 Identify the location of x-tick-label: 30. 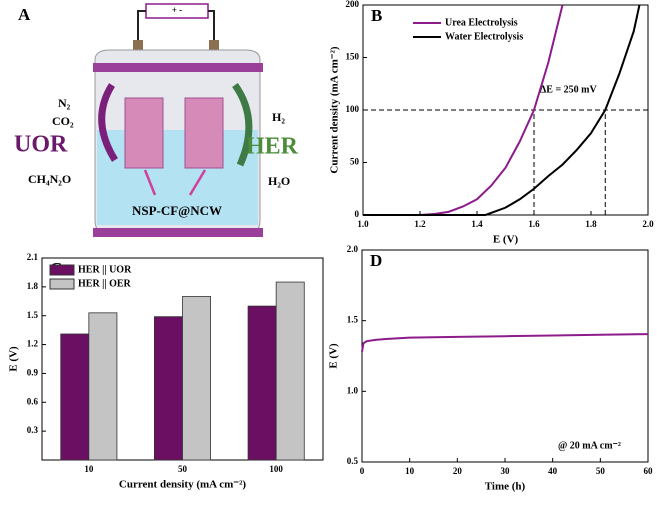
(506, 471).